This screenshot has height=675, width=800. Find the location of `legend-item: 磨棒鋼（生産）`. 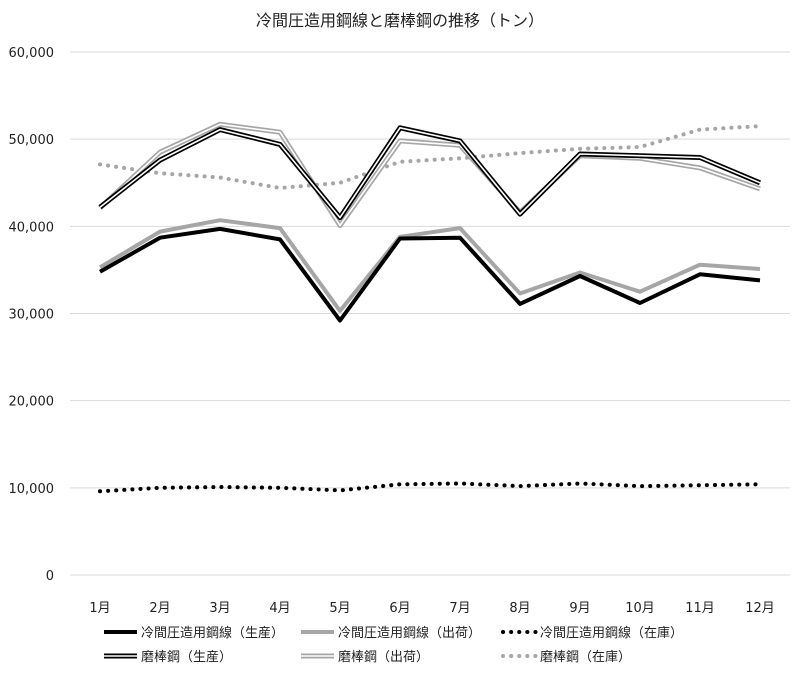

legend-item: 磨棒鋼（生産） is located at coordinates (168, 657).